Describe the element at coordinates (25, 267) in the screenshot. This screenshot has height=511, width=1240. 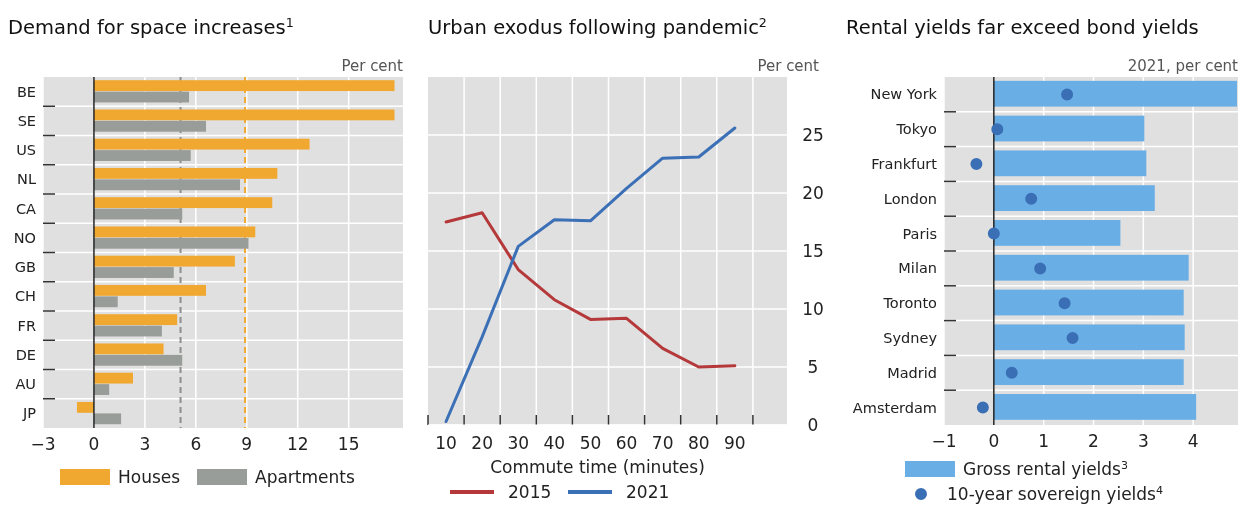
I see `y-tick-label: GB` at that location.